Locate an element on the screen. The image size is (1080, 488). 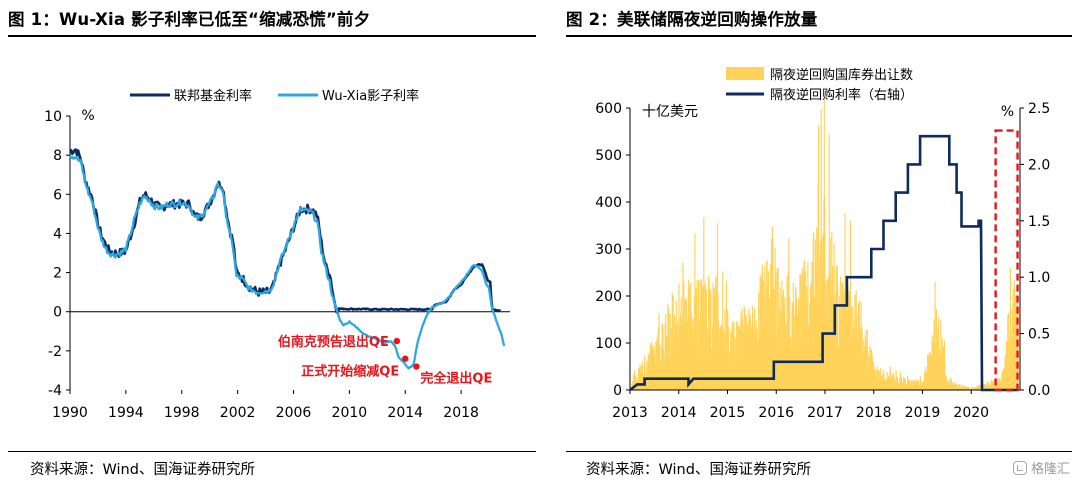
legend-label: 联邦基金利率 is located at coordinates (213, 96).